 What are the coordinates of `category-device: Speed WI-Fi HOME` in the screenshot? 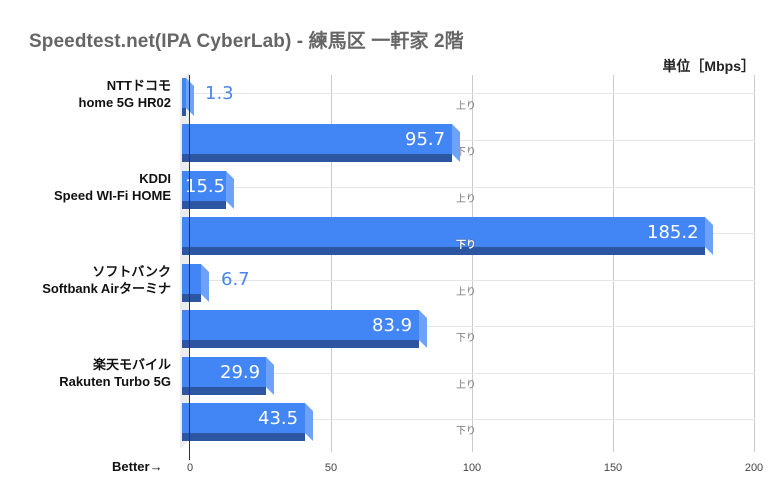 It's located at (112, 195).